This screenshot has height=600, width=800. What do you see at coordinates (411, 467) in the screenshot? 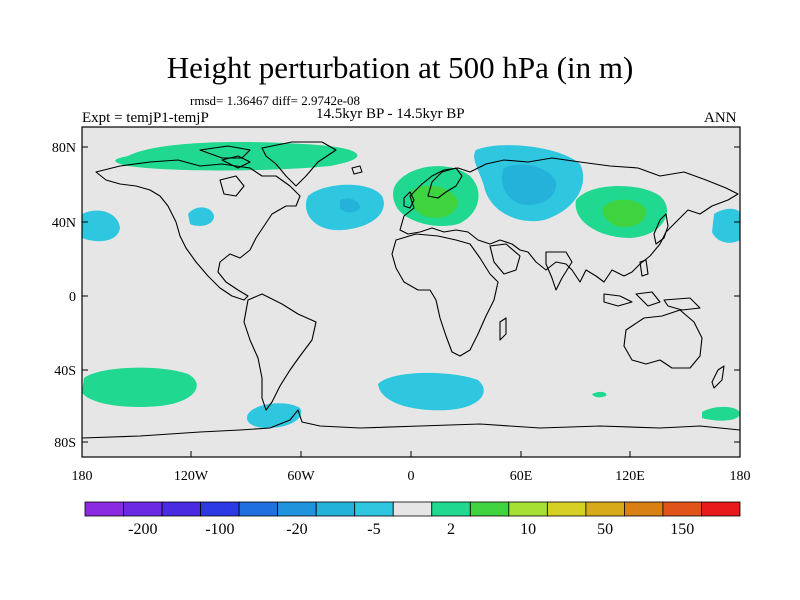
I see `longitude-axis: 180 120W 60W 0 60E 120E 180` at bounding box center [411, 467].